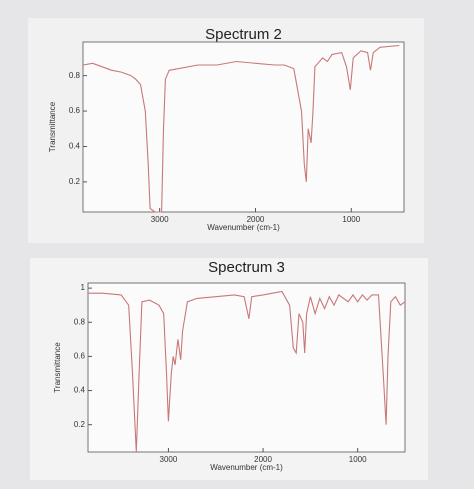 The height and width of the screenshot is (489, 474). What do you see at coordinates (83, 287) in the screenshot?
I see `y-tick-label: 1` at bounding box center [83, 287].